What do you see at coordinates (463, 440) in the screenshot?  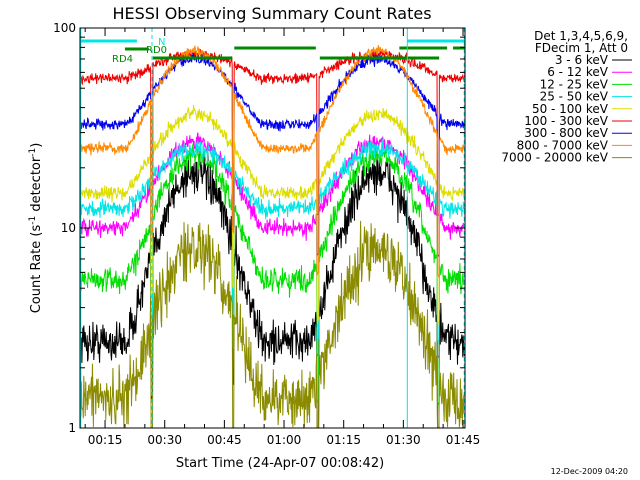 I see `x-tick-label: 01:45` at bounding box center [463, 440].